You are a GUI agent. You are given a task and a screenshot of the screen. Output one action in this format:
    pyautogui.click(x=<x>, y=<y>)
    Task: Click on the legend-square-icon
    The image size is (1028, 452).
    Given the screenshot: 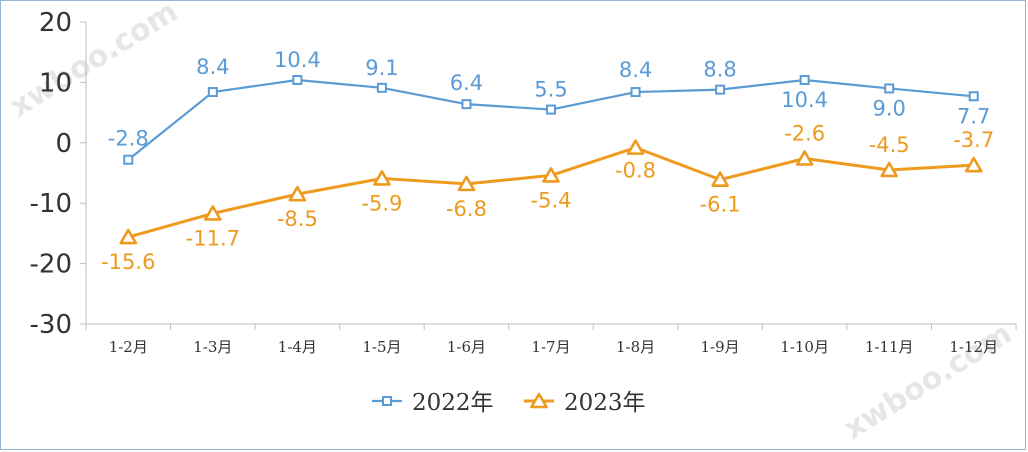 What is the action you would take?
    pyautogui.click(x=387, y=401)
    